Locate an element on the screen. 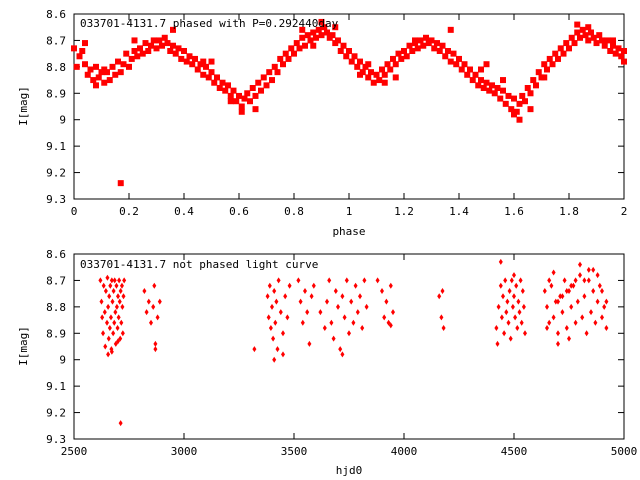 The width and height of the screenshot is (640, 480). x-tick-label: 1.4 is located at coordinates (459, 211).